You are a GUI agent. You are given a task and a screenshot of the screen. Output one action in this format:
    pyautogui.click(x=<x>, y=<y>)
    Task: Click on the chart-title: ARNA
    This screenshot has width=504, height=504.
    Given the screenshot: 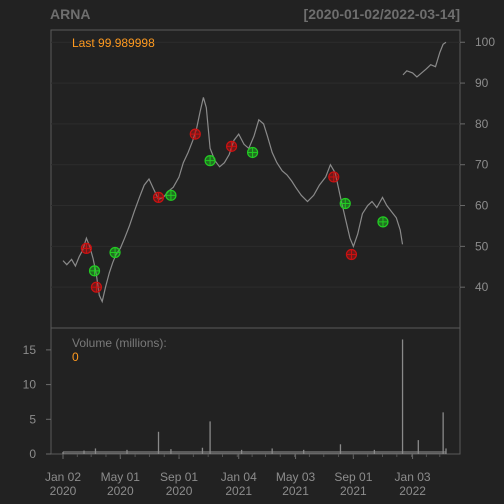 What is the action you would take?
    pyautogui.click(x=70, y=14)
    